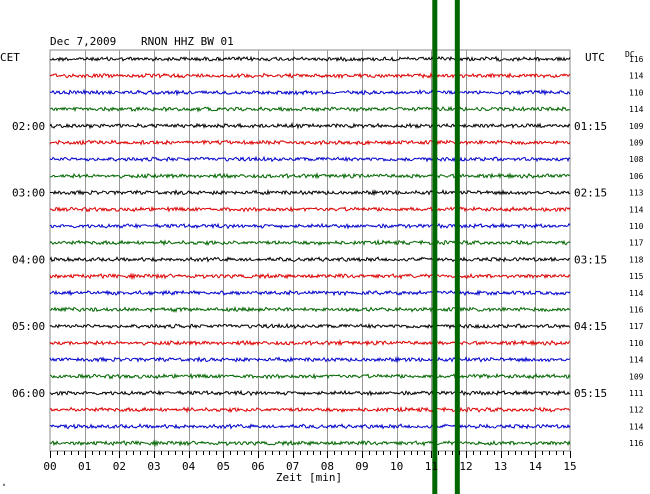 The image size is (650, 494). Describe the element at coordinates (636, 176) in the screenshot. I see `dc-offset-label: 106` at that location.